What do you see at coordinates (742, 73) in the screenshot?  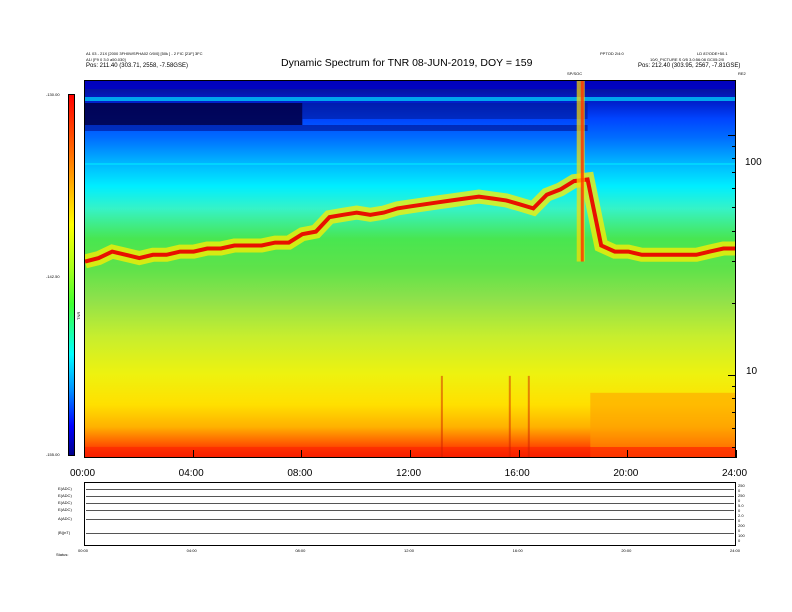 I see `header-info-right-5: RE2` at bounding box center [742, 73].